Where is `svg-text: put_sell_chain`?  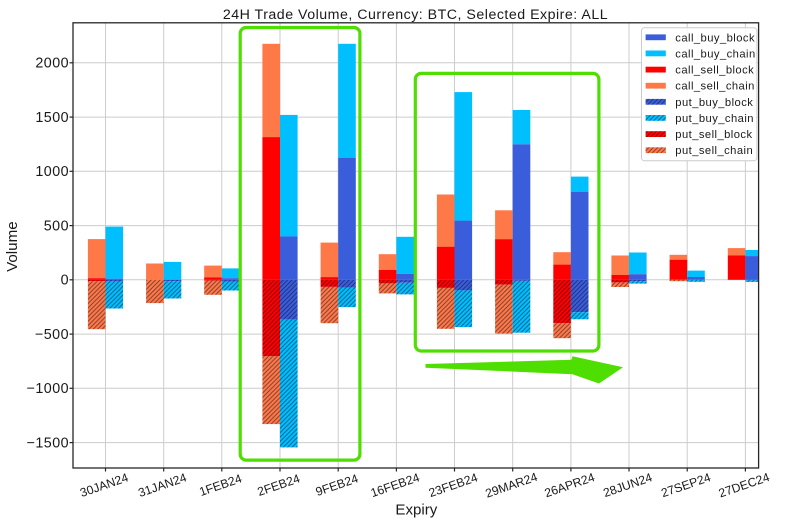
svg-text: put_sell_chain is located at coordinates (714, 151).